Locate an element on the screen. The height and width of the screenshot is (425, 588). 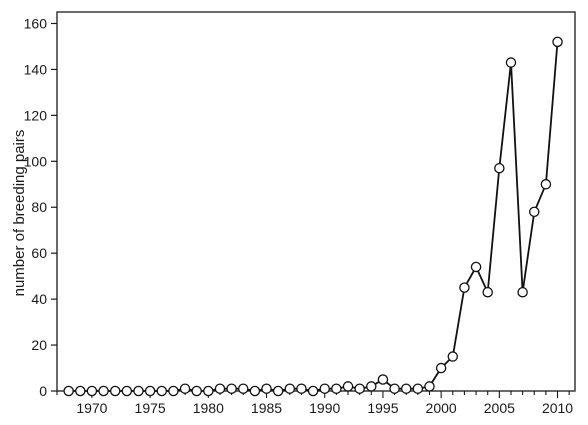
y-tick-label: 140 is located at coordinates (36, 69).